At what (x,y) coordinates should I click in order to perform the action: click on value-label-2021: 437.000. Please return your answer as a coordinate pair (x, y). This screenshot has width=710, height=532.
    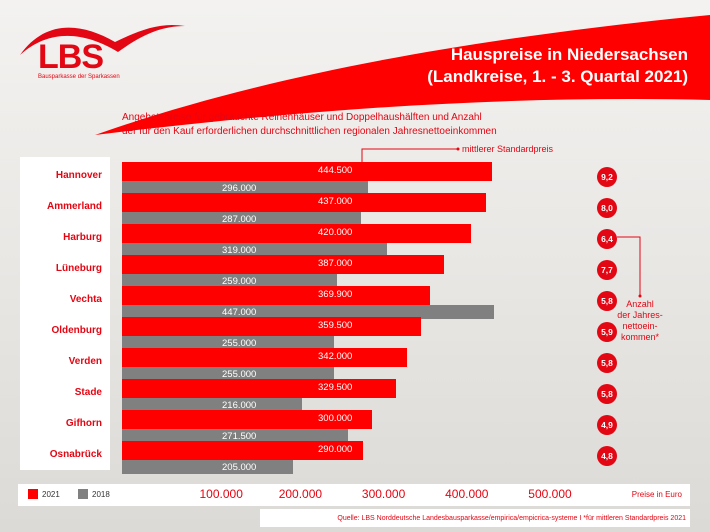
    Looking at the image, I should click on (335, 201).